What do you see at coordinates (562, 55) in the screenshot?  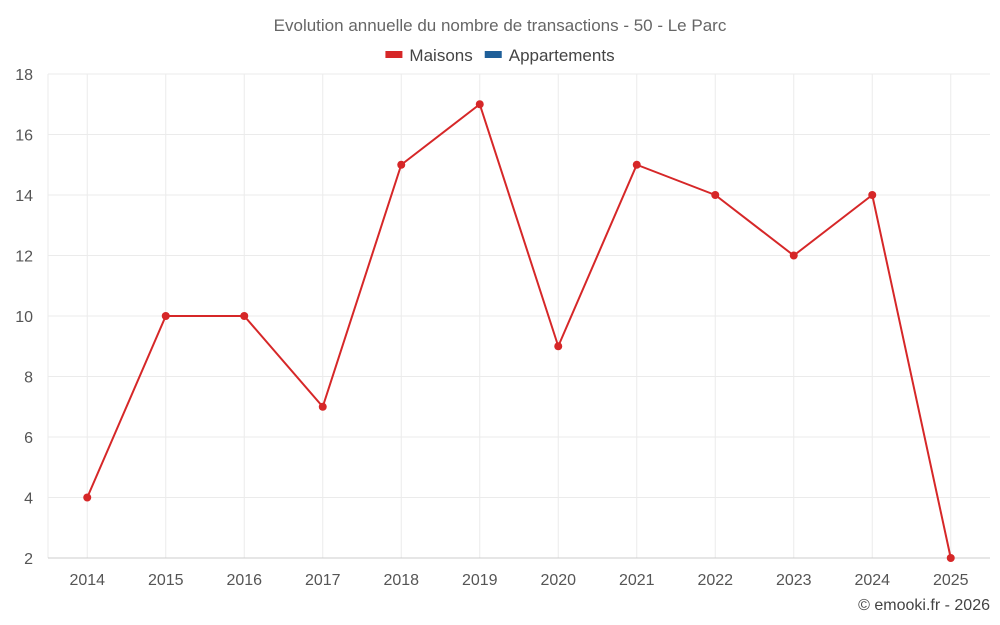 I see `legend-label: Appartements` at bounding box center [562, 55].